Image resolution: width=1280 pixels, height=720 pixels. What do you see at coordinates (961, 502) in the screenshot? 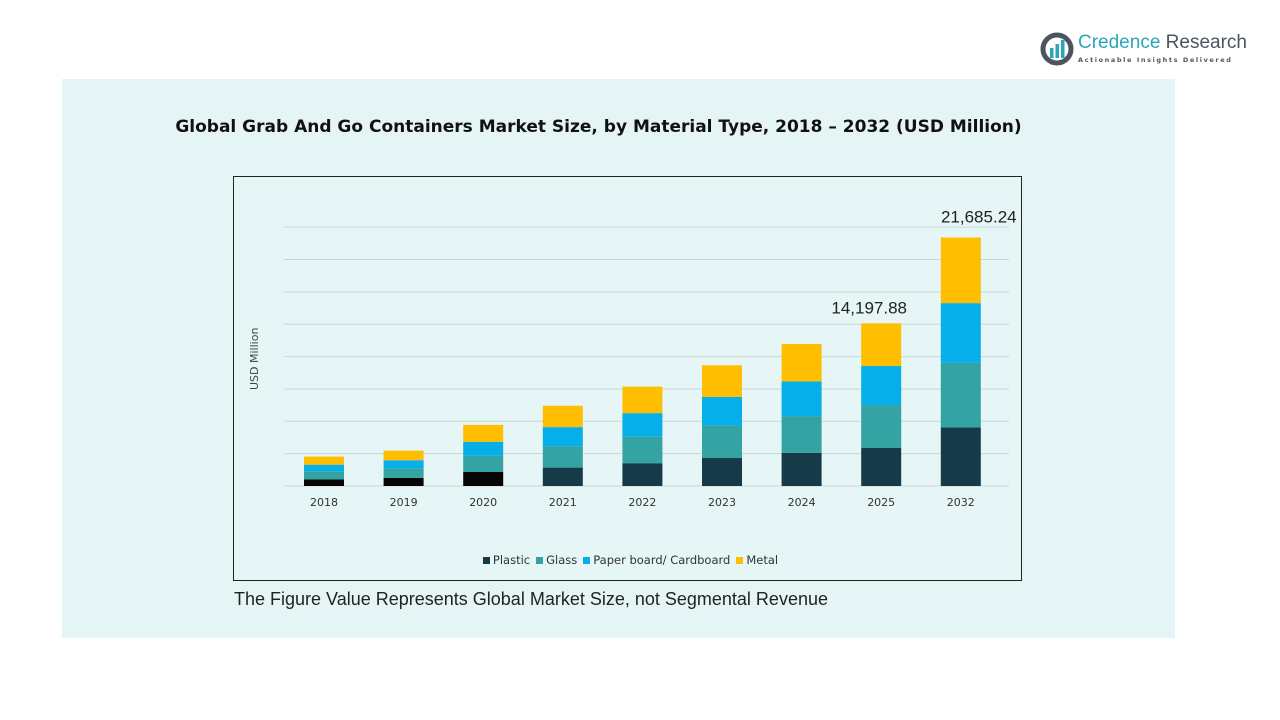
I see `x-tick-label: 2032` at bounding box center [961, 502].